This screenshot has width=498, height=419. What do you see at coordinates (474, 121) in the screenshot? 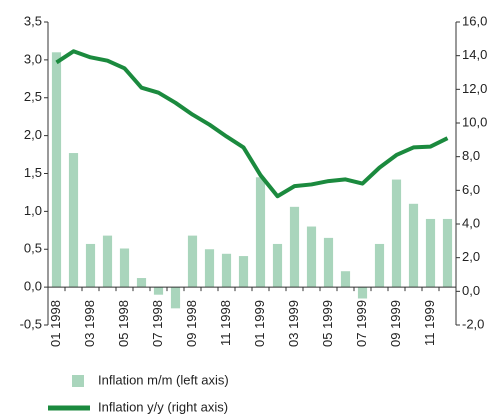
I see `y2-tick-label: 10,0` at bounding box center [474, 121].